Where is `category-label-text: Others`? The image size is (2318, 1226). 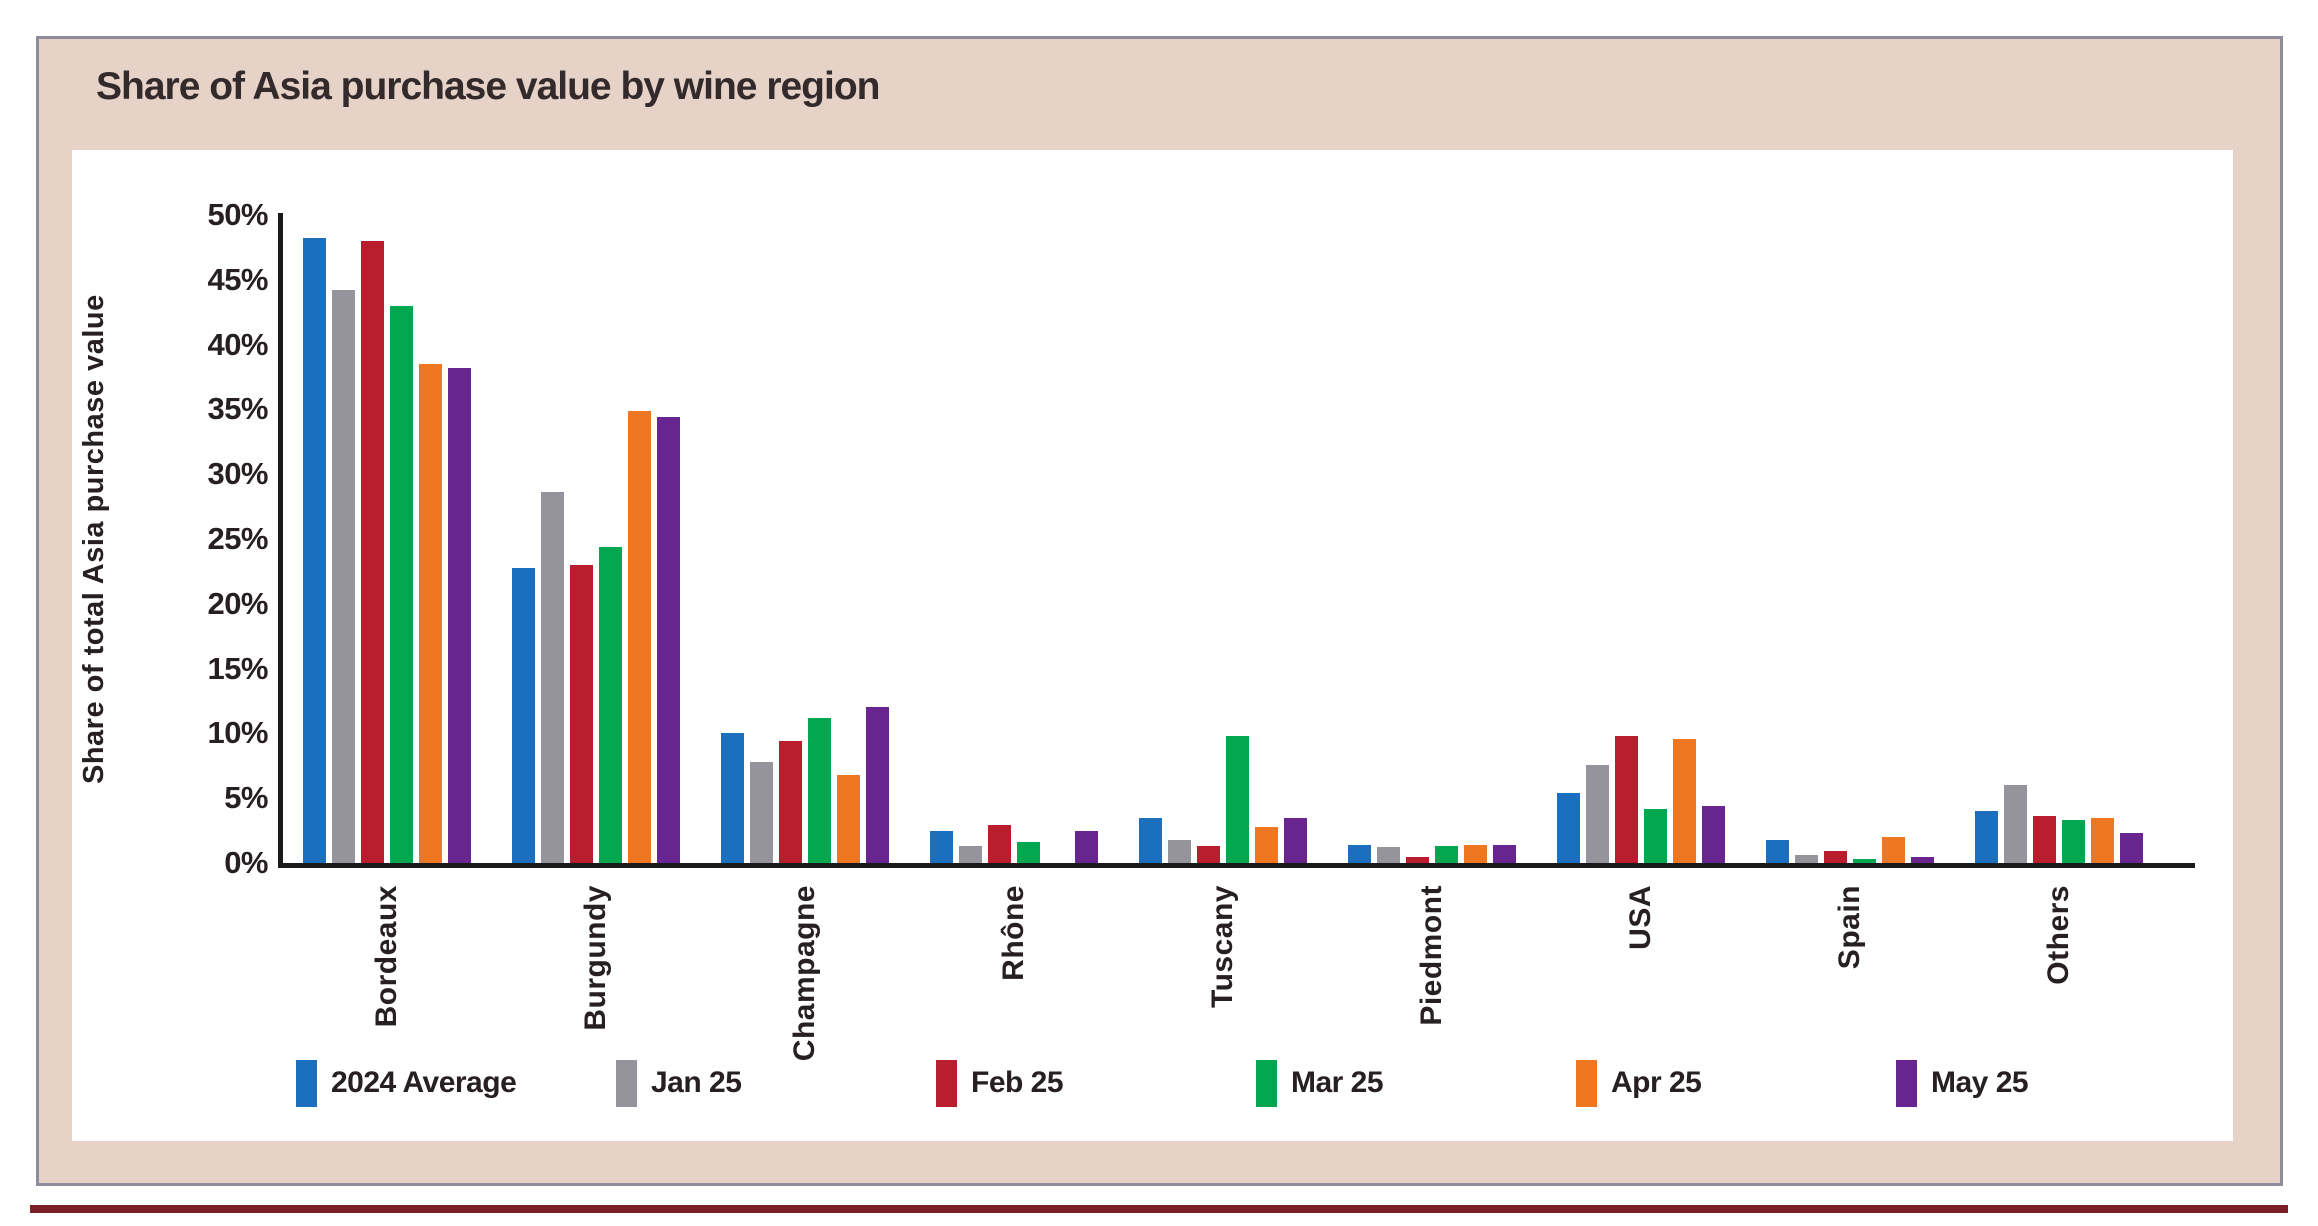 category-label-text: Others is located at coordinates (2058, 935).